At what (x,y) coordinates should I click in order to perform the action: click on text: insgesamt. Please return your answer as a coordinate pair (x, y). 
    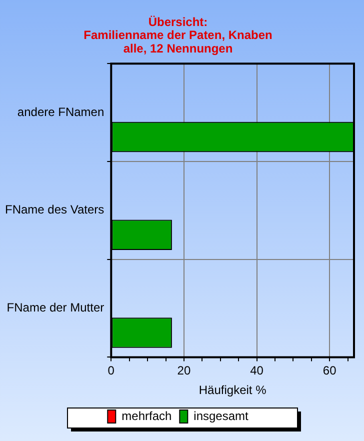
    Looking at the image, I should click on (222, 415).